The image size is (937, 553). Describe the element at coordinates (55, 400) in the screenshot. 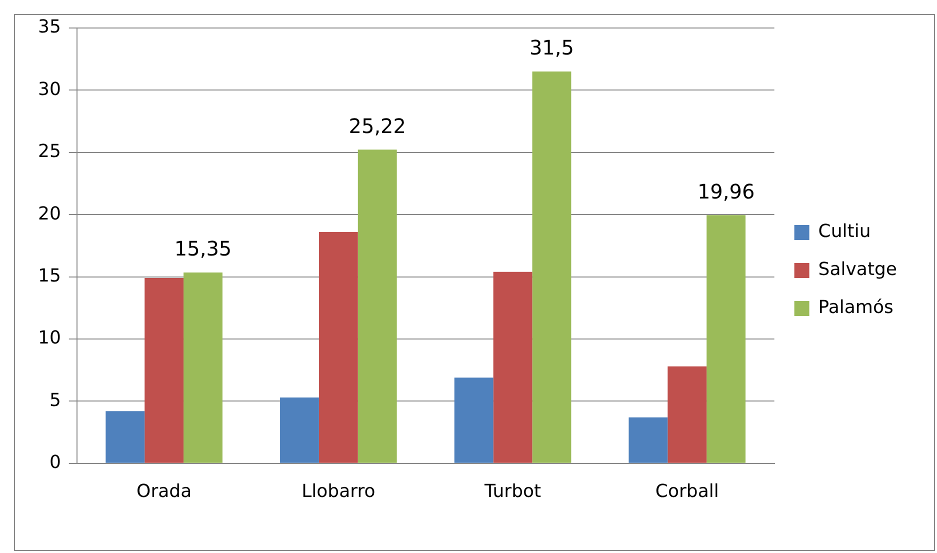

I see `y-tick-label: 5` at that location.